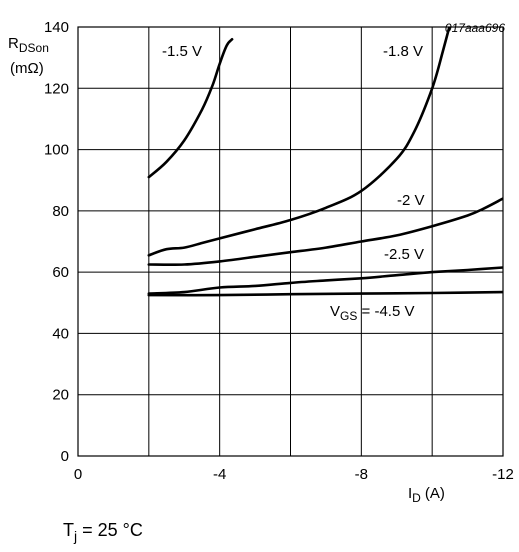 The height and width of the screenshot is (552, 519). Describe the element at coordinates (60, 211) in the screenshot. I see `y-tick-label: 80` at that location.